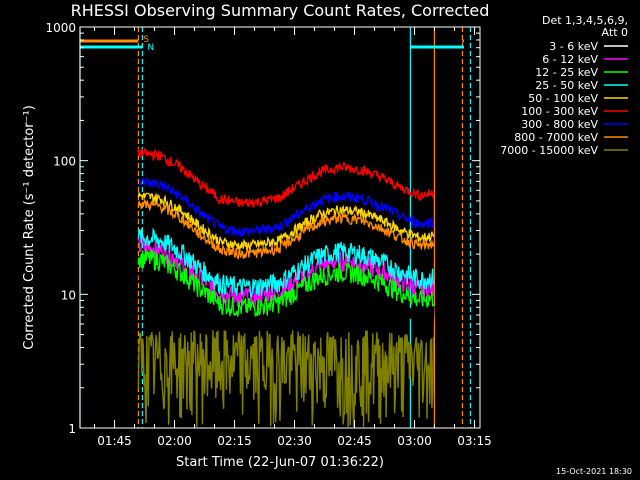 This screenshot has height=480, width=640. I want to click on x-tick-label: 02:00, so click(174, 441).